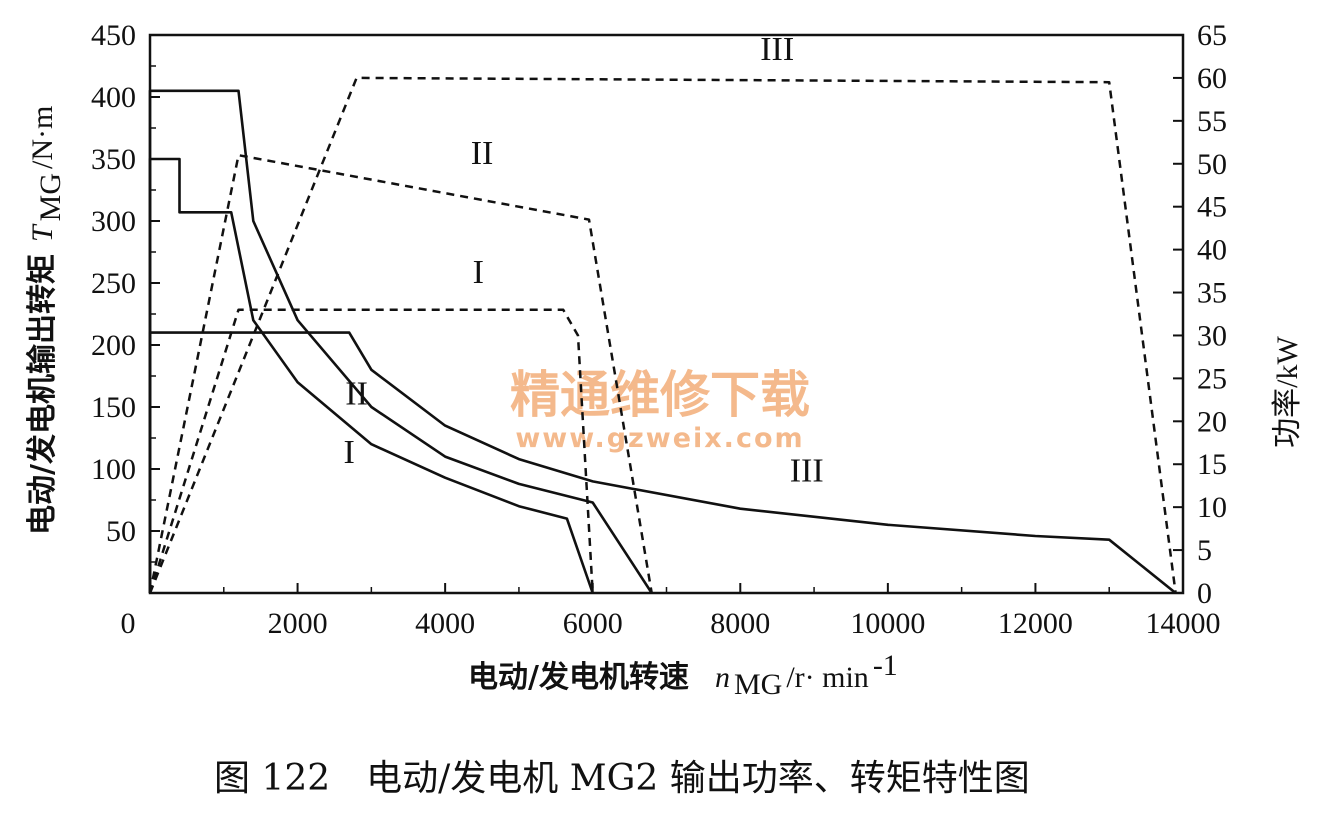  What do you see at coordinates (1212, 78) in the screenshot?
I see `right-tick-label: 60` at bounding box center [1212, 78].